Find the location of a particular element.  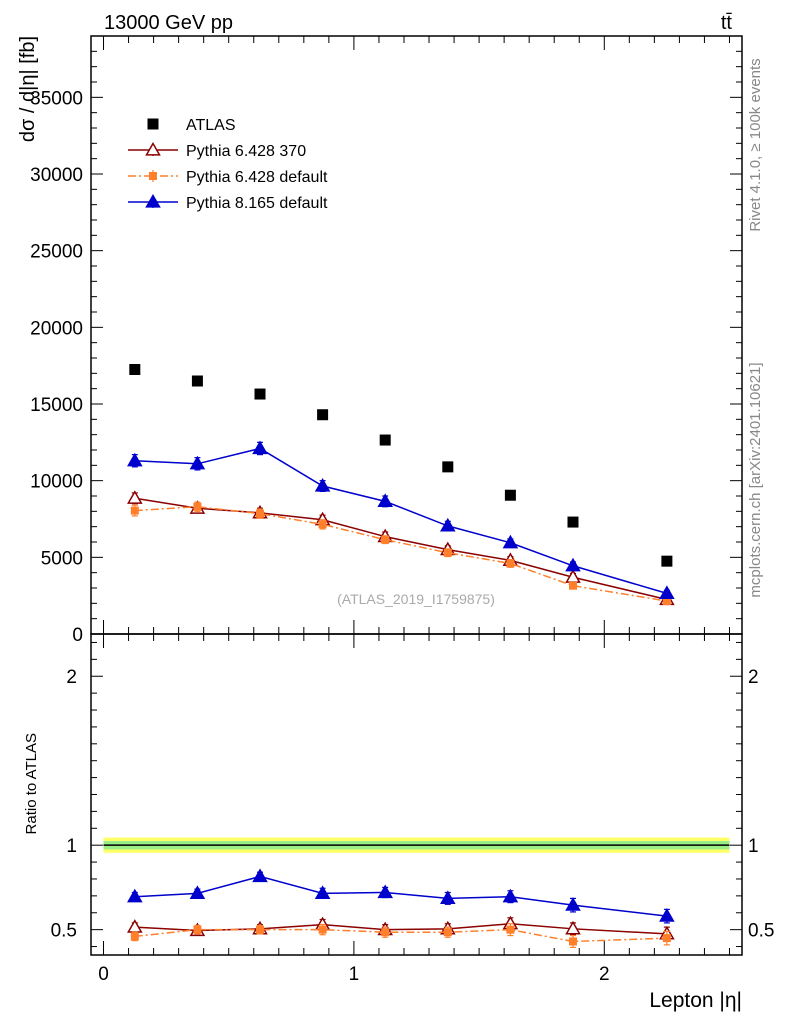

ratio-y-tick-label: 2 is located at coordinates (71, 677).